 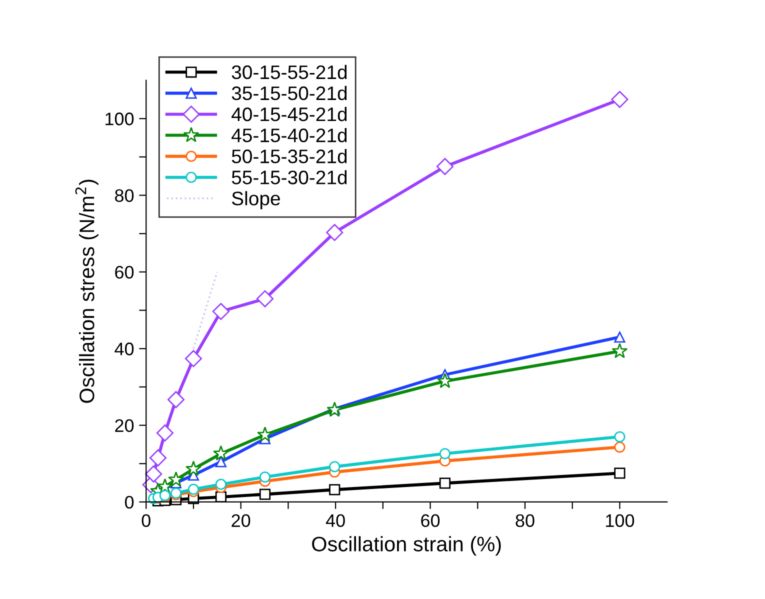 What do you see at coordinates (289, 156) in the screenshot?
I see `legend-label: 50-15-35-21d` at bounding box center [289, 156].